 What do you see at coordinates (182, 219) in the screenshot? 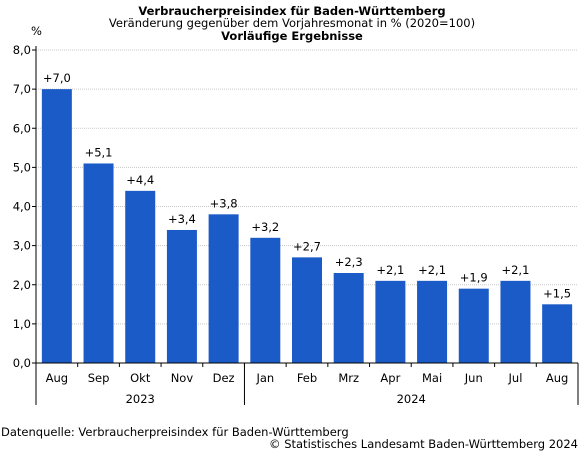
I see `data-label: +3,4` at bounding box center [182, 219].